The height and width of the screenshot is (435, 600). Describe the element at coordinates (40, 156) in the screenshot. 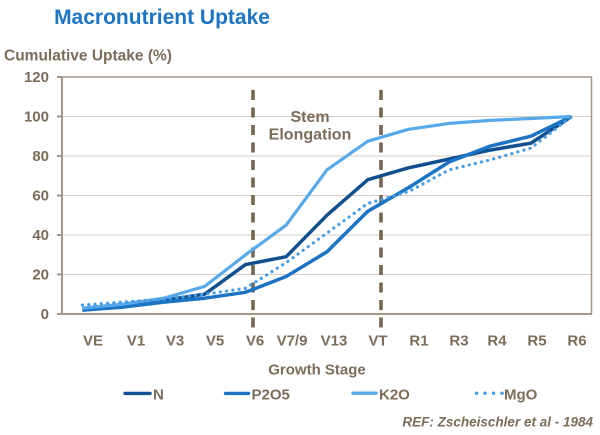

I see `svg-text: 80` at that location.